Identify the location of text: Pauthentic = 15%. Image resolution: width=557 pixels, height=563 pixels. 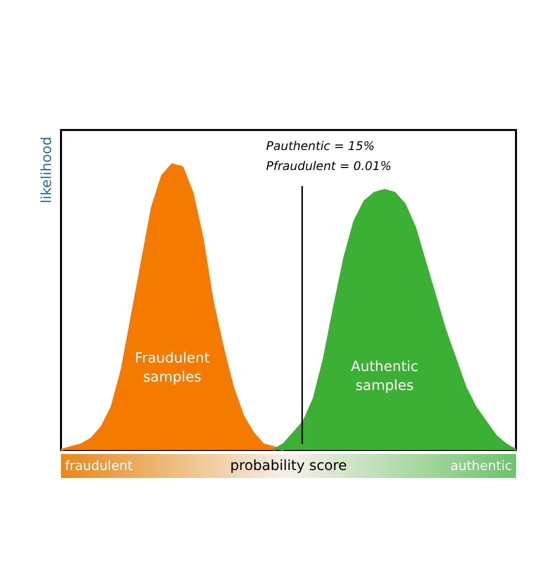
(320, 146).